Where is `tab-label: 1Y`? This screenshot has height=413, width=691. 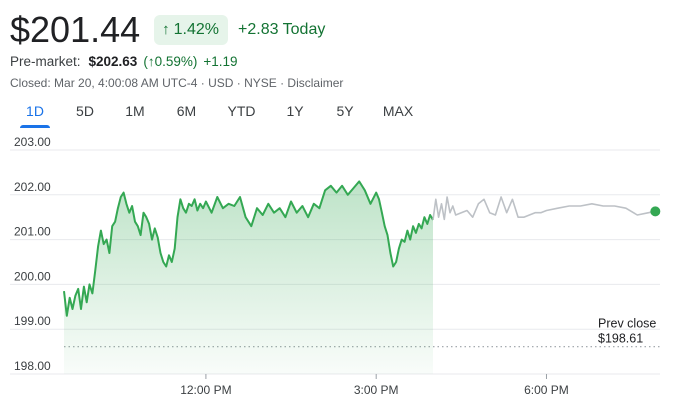 tab-label: 1Y is located at coordinates (295, 111).